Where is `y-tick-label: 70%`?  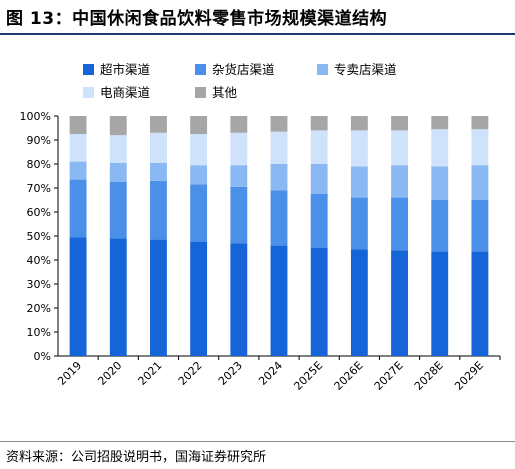
y-tick-label: 70% is located at coordinates (39, 188).